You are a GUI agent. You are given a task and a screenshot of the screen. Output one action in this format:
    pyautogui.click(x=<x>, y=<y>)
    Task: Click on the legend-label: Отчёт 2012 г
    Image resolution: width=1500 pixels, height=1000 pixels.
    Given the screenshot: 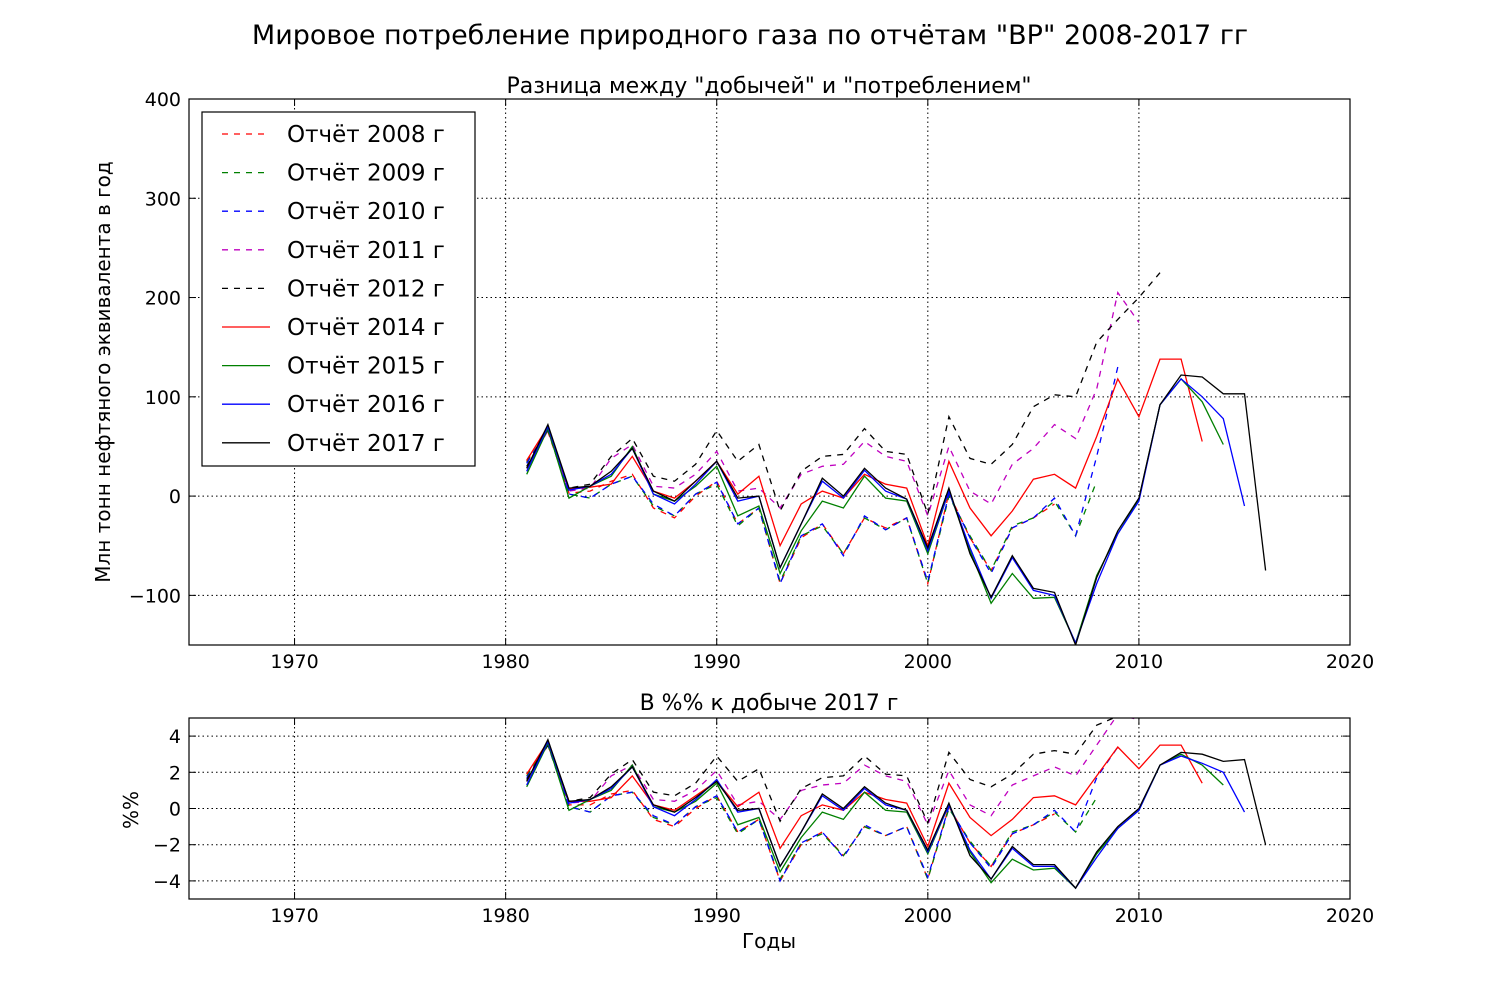 What is the action you would take?
    pyautogui.click(x=366, y=289)
    